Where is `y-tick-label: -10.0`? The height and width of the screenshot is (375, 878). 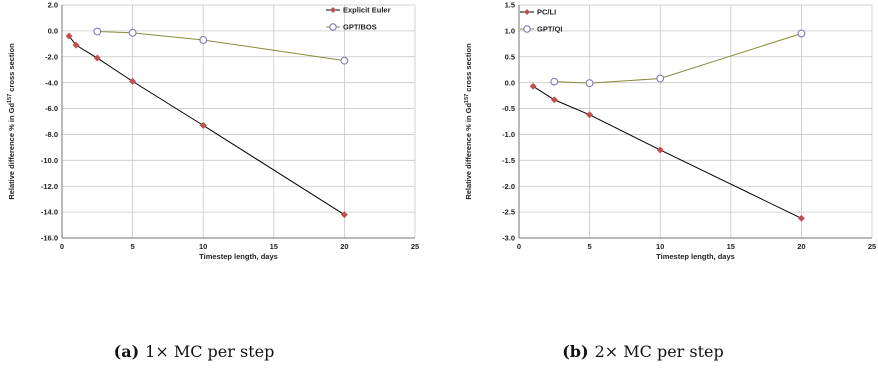
y-tick-label: -10.0 is located at coordinates (49, 160).